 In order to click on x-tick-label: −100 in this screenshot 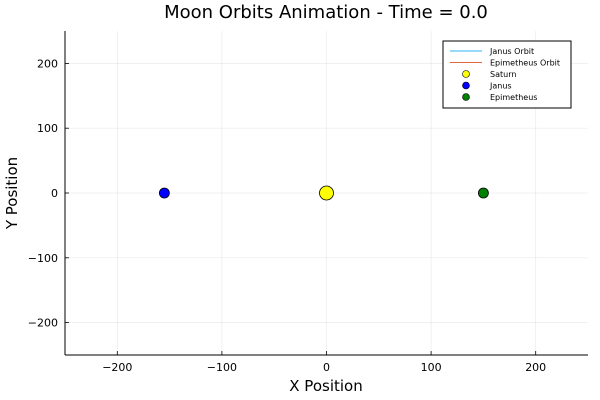, I will do `click(222, 367)`.